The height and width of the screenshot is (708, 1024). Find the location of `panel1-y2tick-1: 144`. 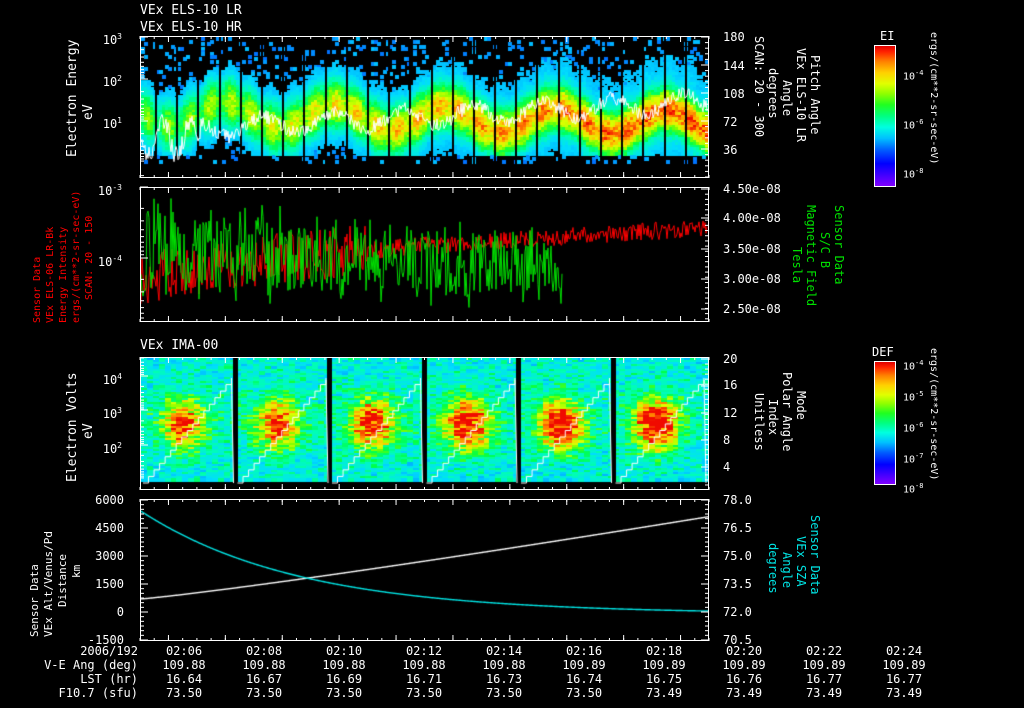

panel1-y2tick-1: 144 is located at coordinates (734, 66).